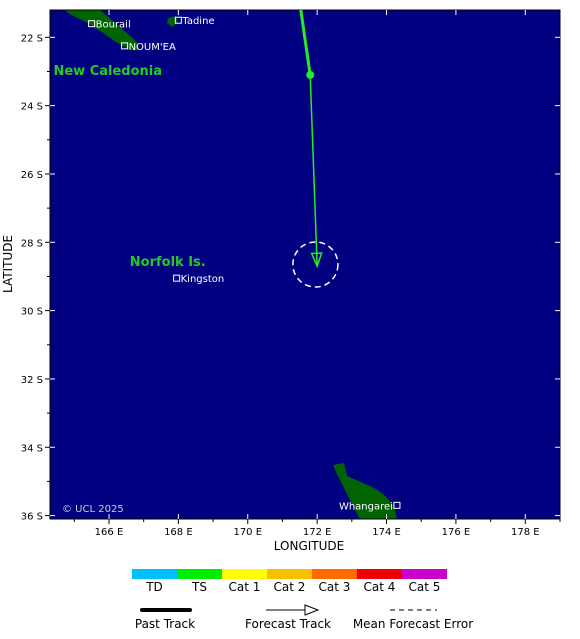  I want to click on city-label: Bourail, so click(113, 25).